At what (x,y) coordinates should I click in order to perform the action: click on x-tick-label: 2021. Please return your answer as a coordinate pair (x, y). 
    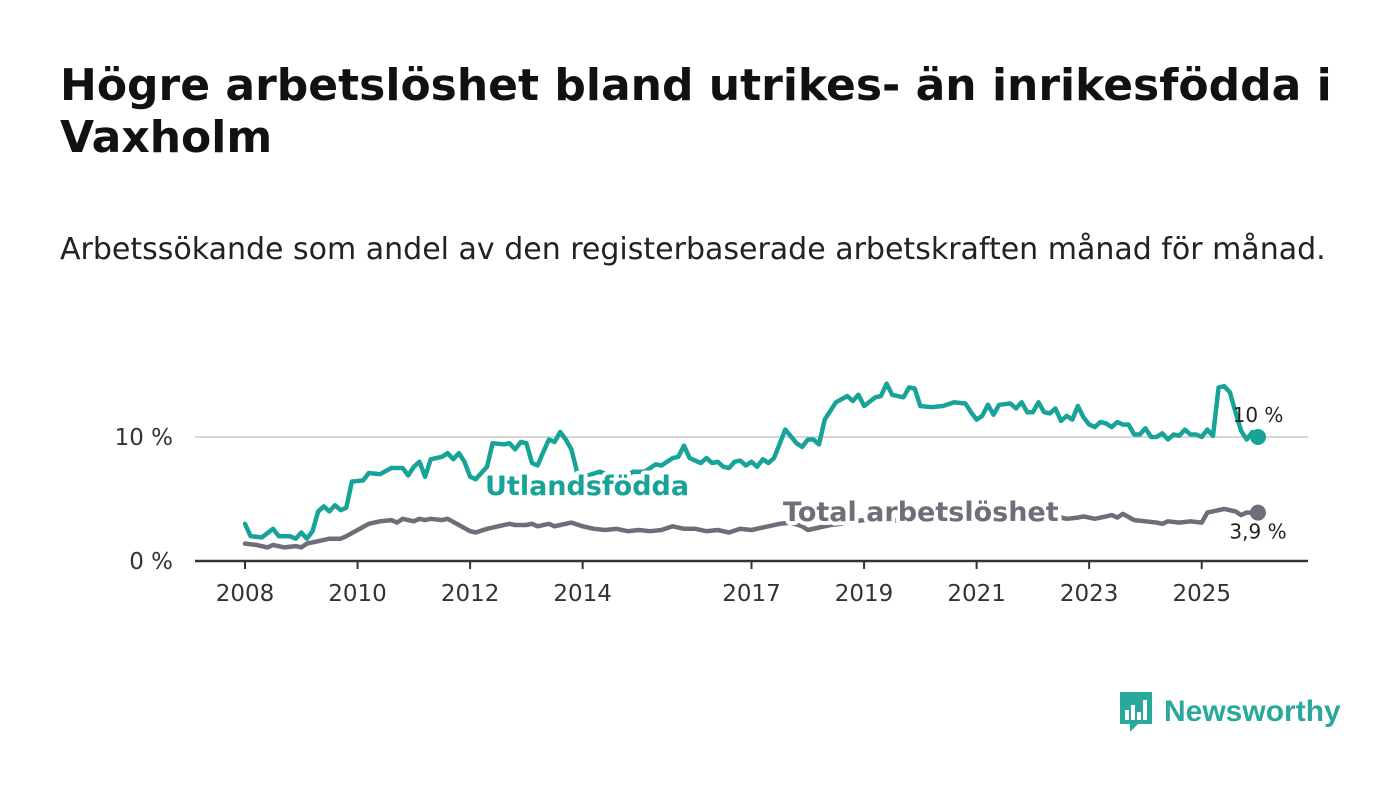
    Looking at the image, I should click on (976, 594).